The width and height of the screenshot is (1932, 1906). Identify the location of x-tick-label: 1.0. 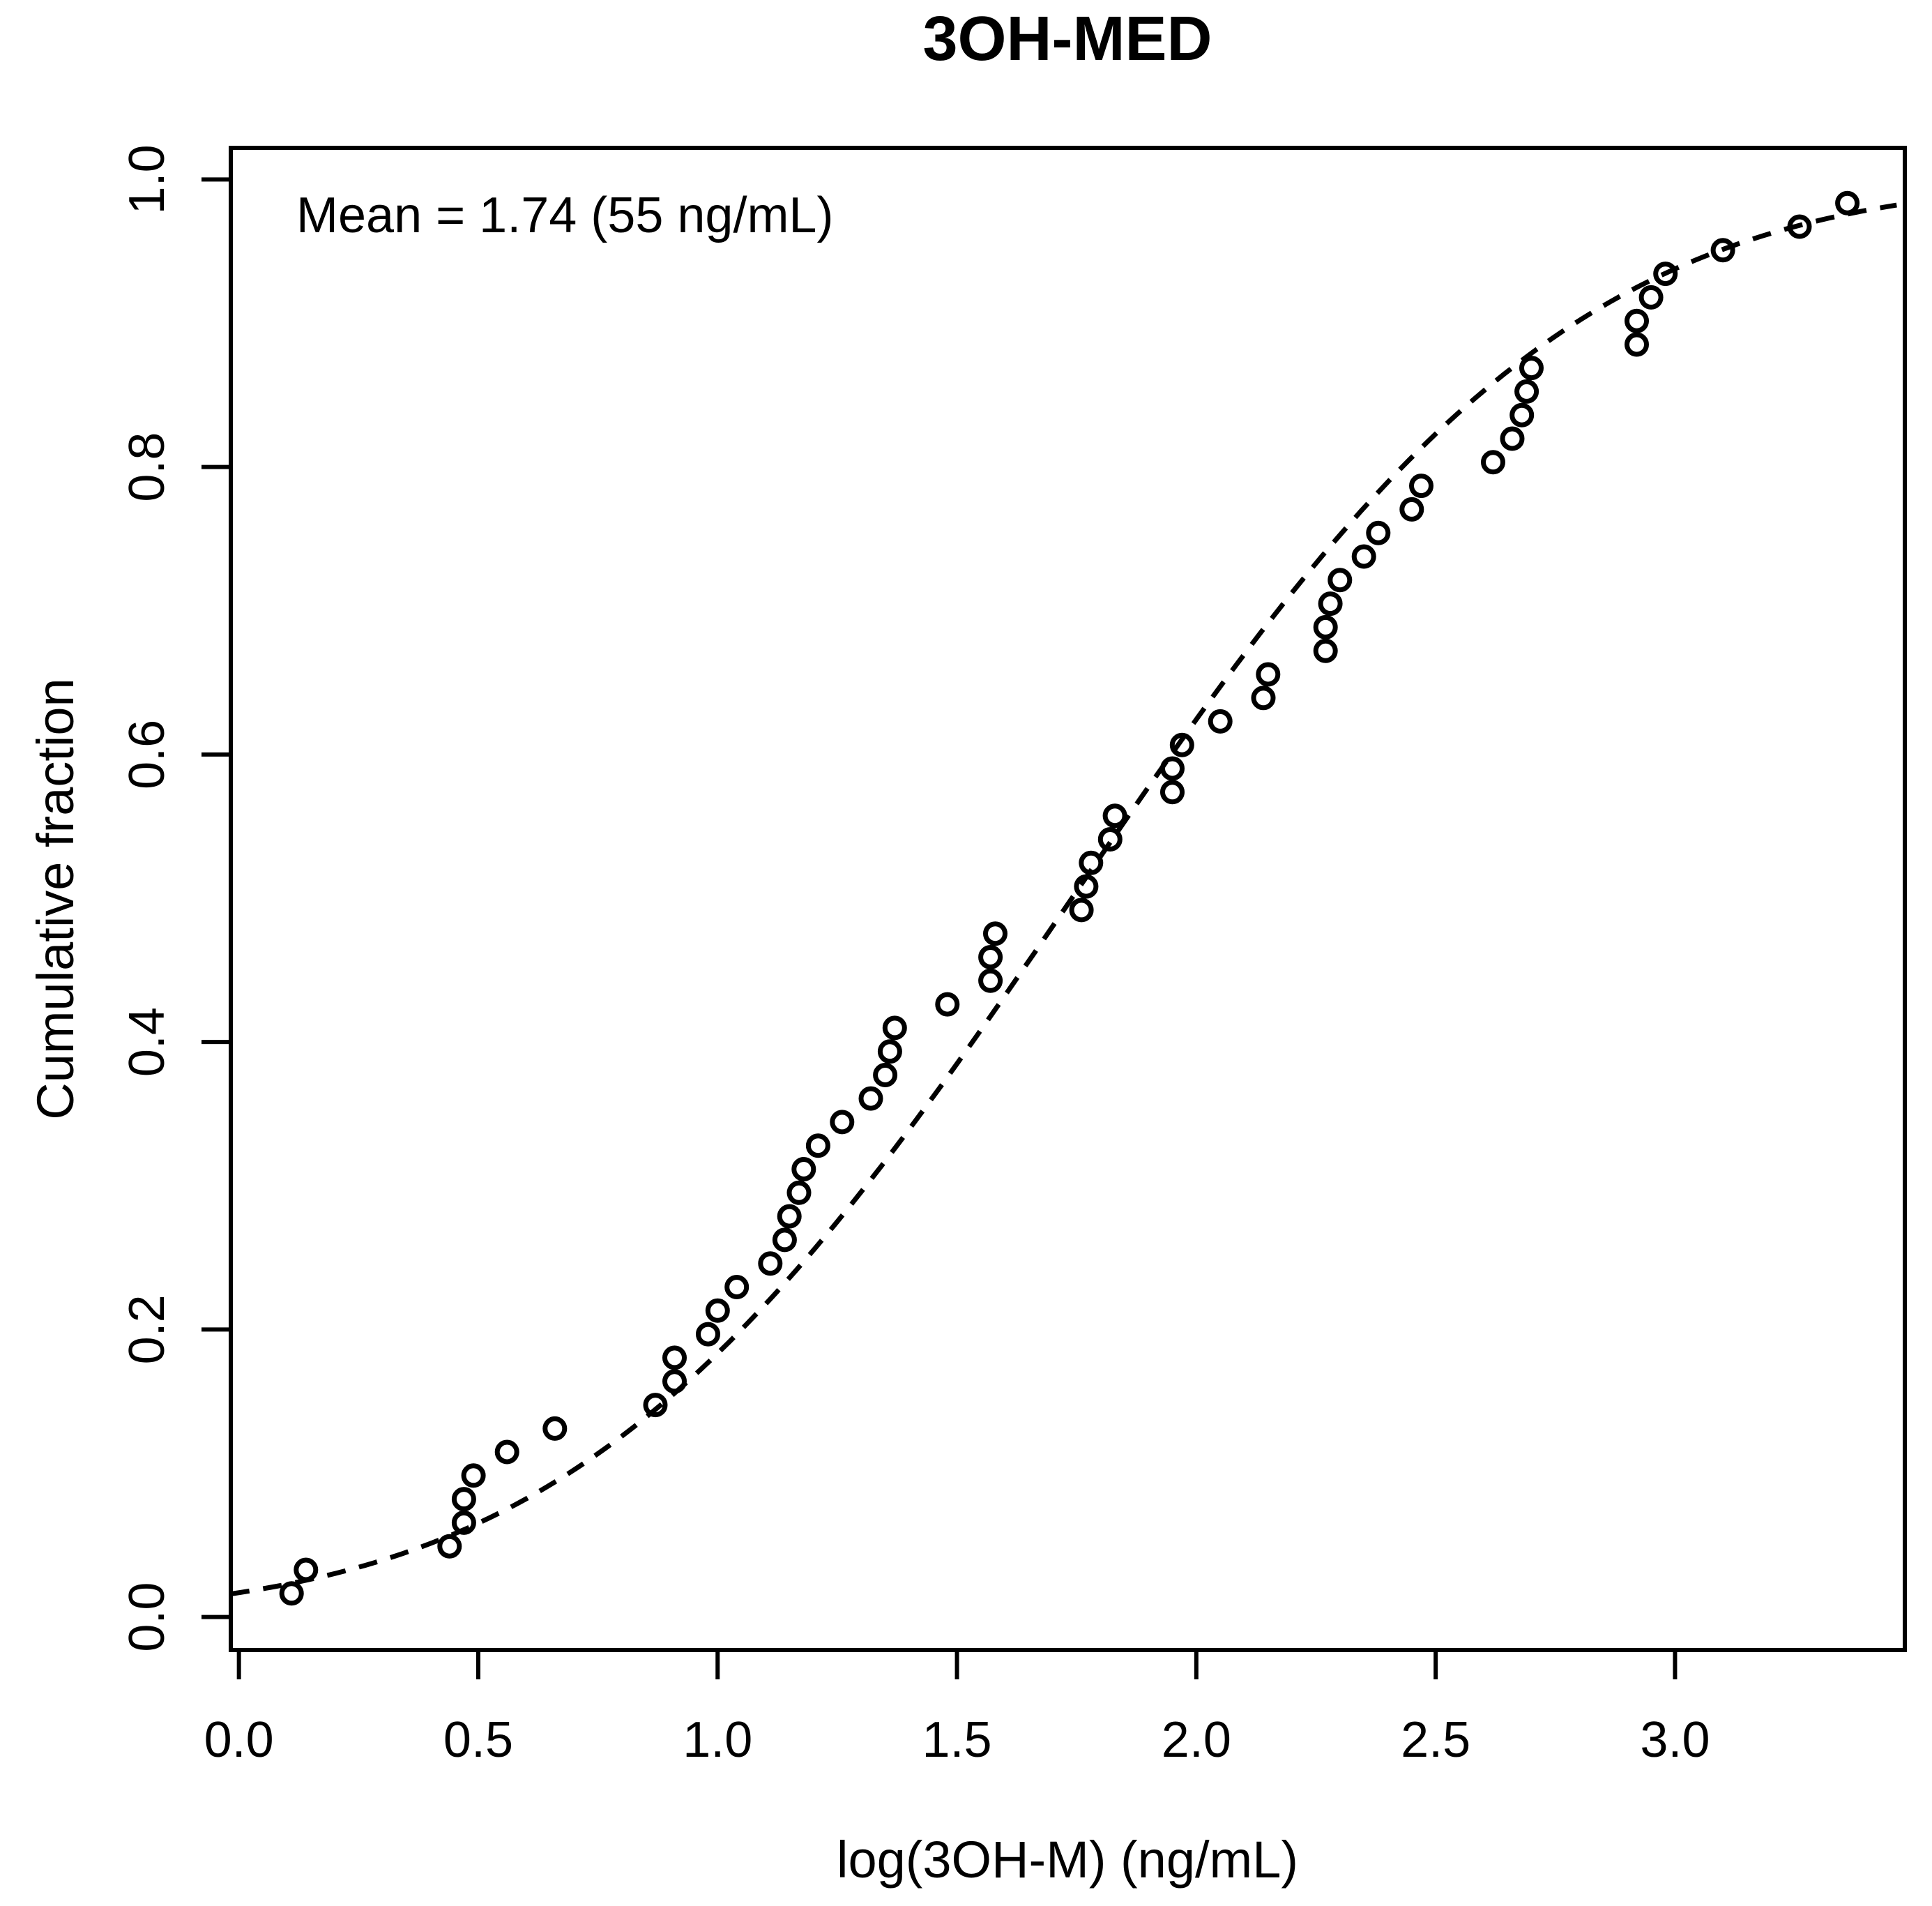
(717, 1740).